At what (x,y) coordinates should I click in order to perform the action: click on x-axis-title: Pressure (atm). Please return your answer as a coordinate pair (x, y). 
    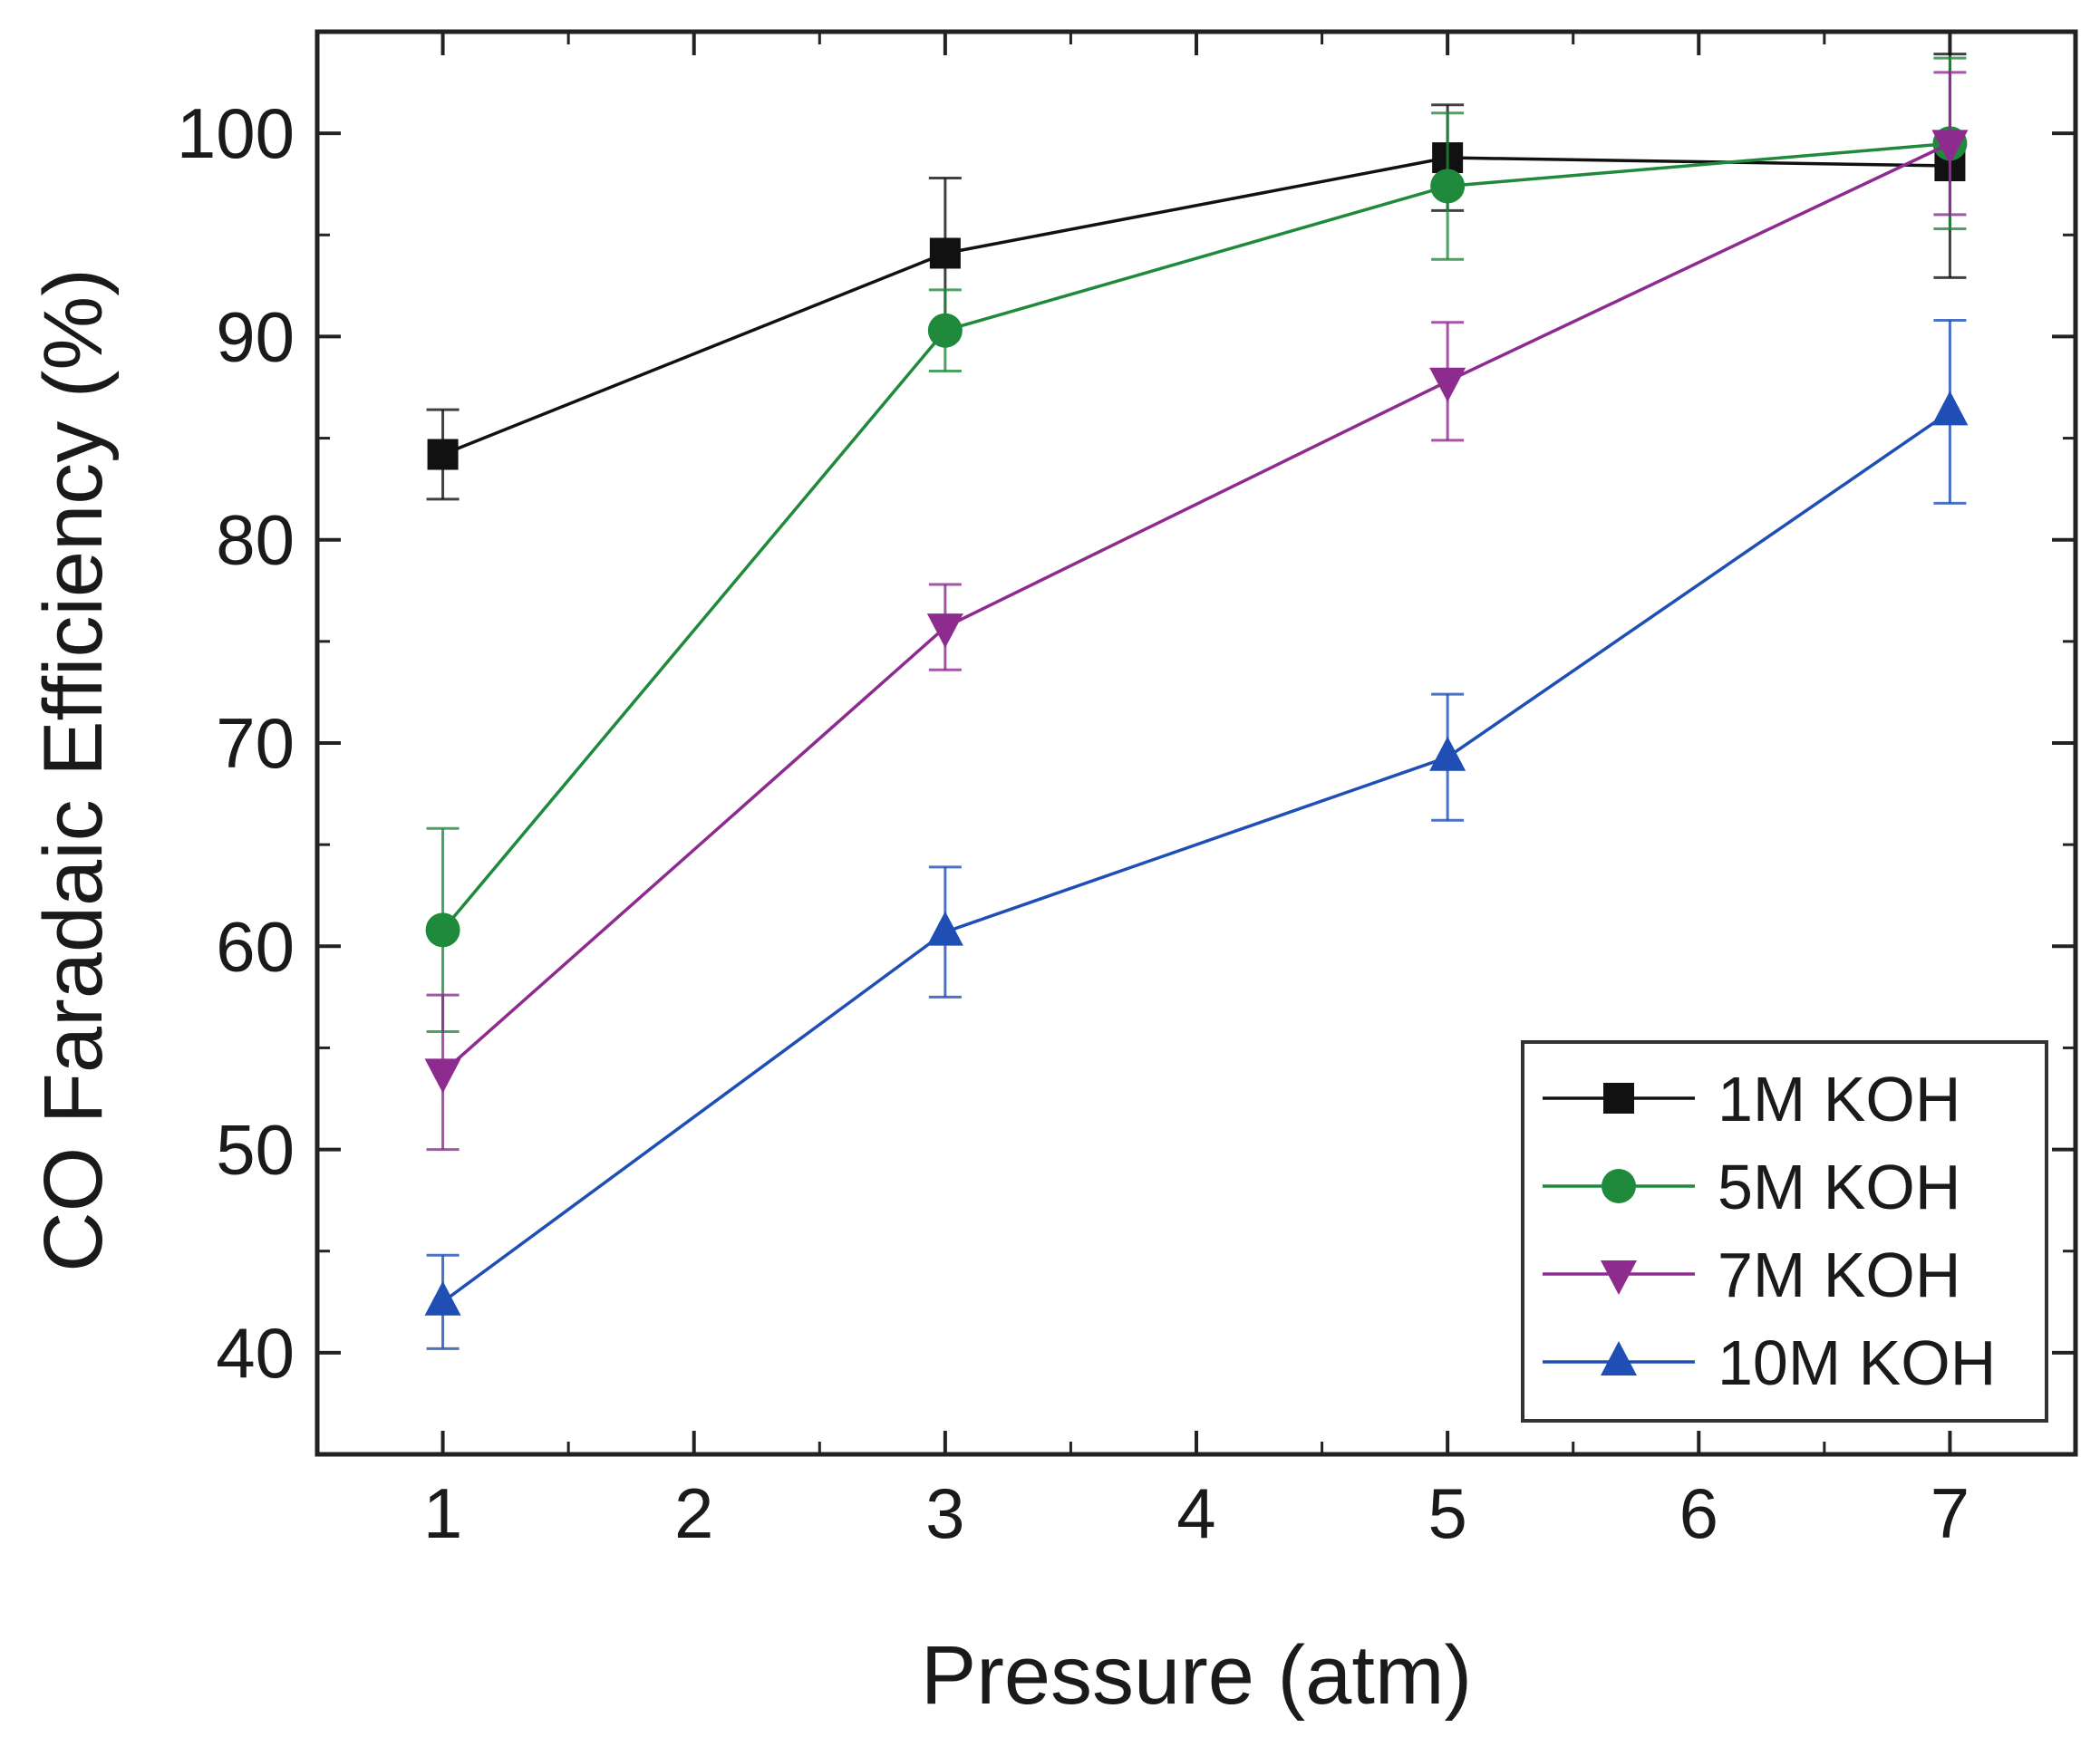
    Looking at the image, I should click on (1196, 1675).